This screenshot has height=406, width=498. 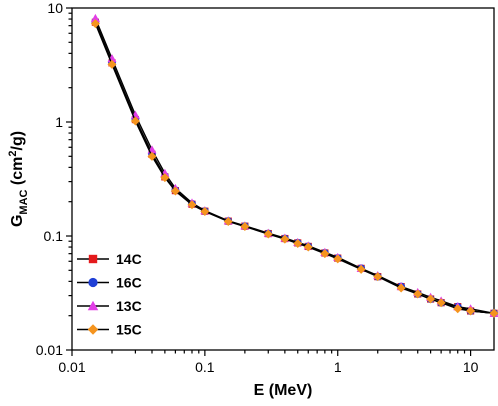 I want to click on legend-marker-15C, so click(x=93, y=329).